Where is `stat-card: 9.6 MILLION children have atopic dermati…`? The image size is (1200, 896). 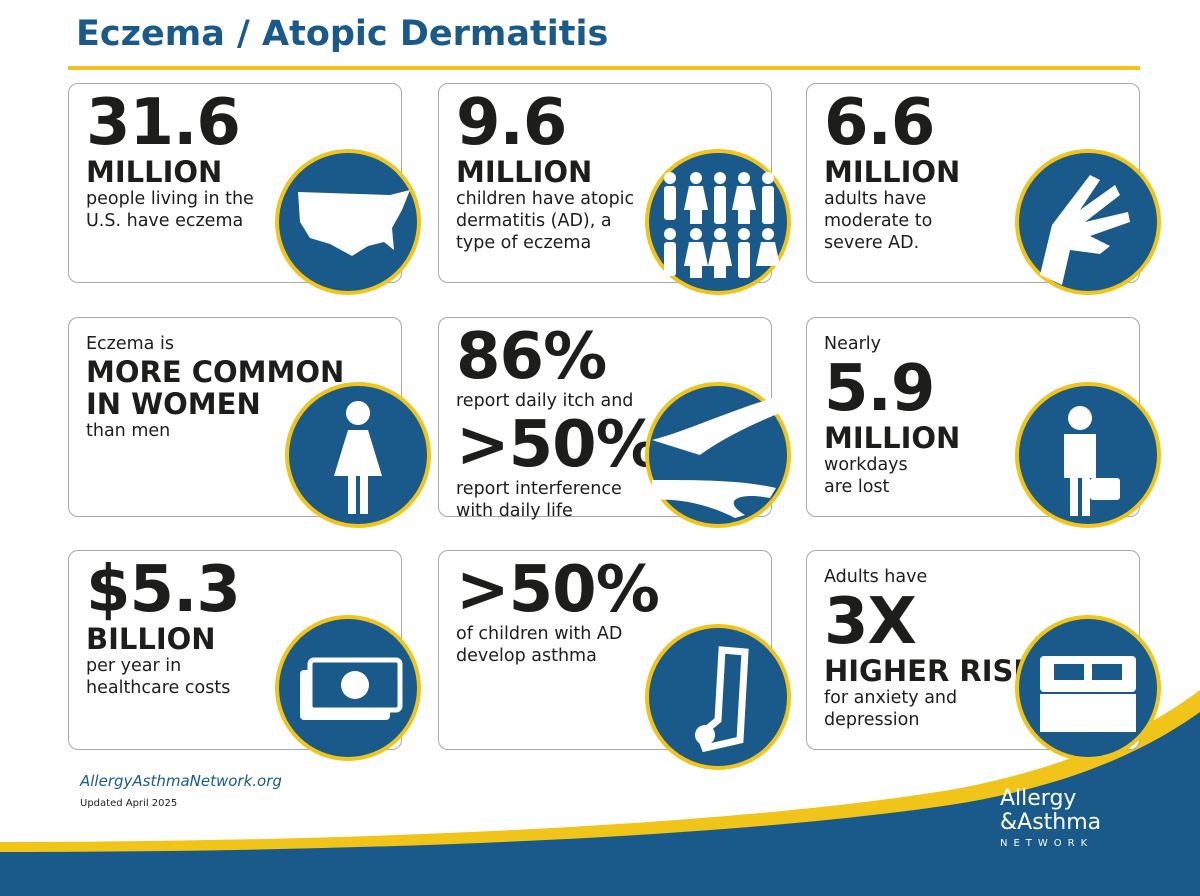 stat-card: 9.6 MILLION children have atopic dermati… is located at coordinates (605, 183).